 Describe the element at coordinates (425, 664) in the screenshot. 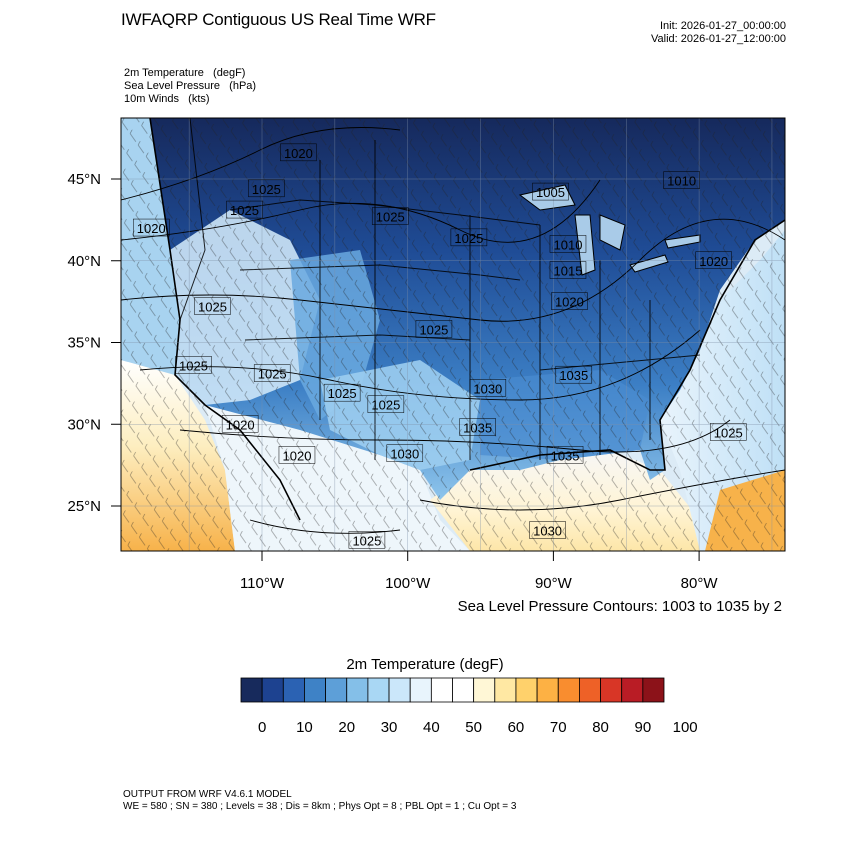

I see `colorbar-title: 2m Temperature (degF)` at that location.